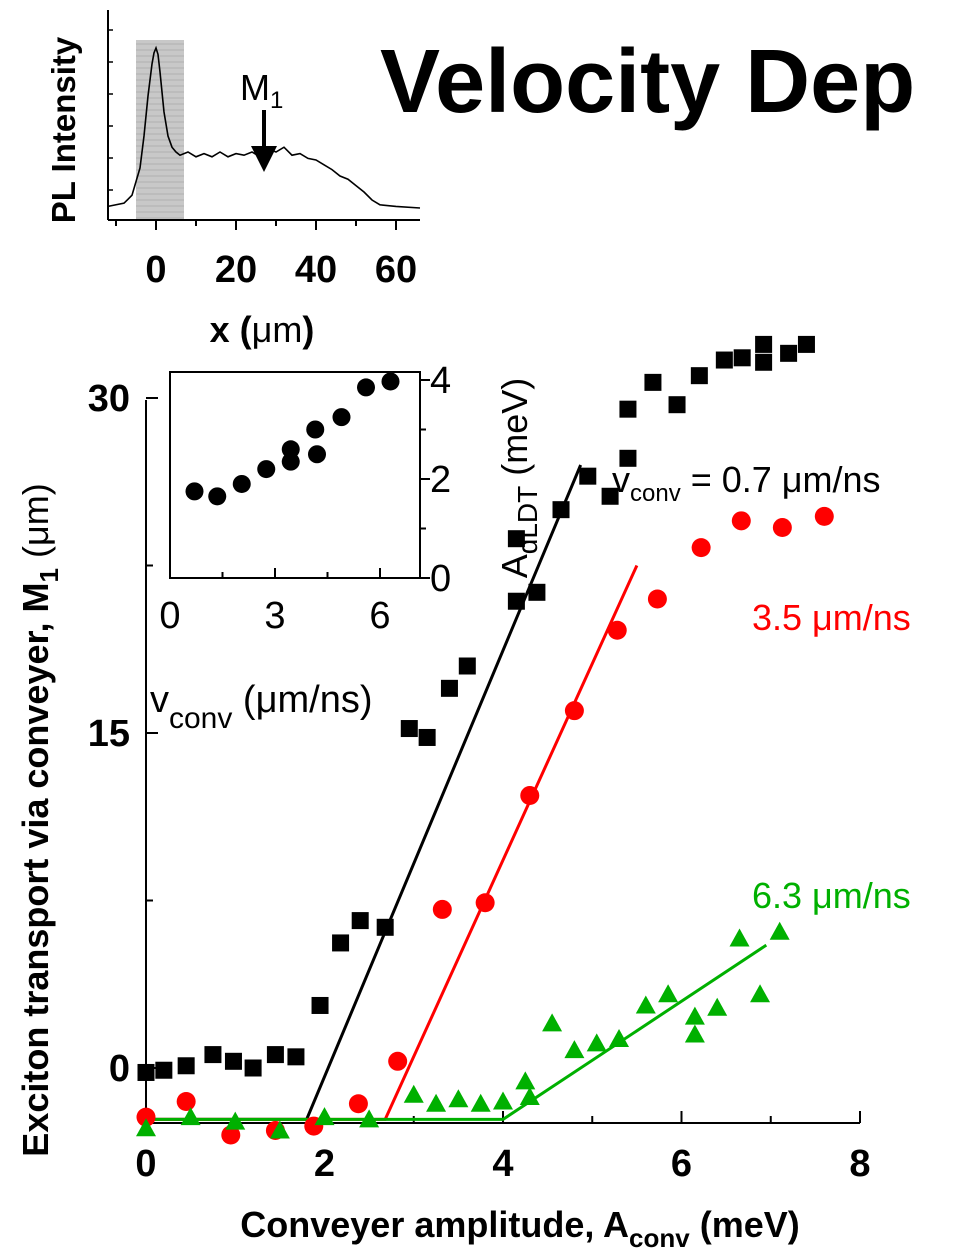 The height and width of the screenshot is (1257, 973). What do you see at coordinates (647, 82) in the screenshot?
I see `slide-title: Velocity Dep` at bounding box center [647, 82].